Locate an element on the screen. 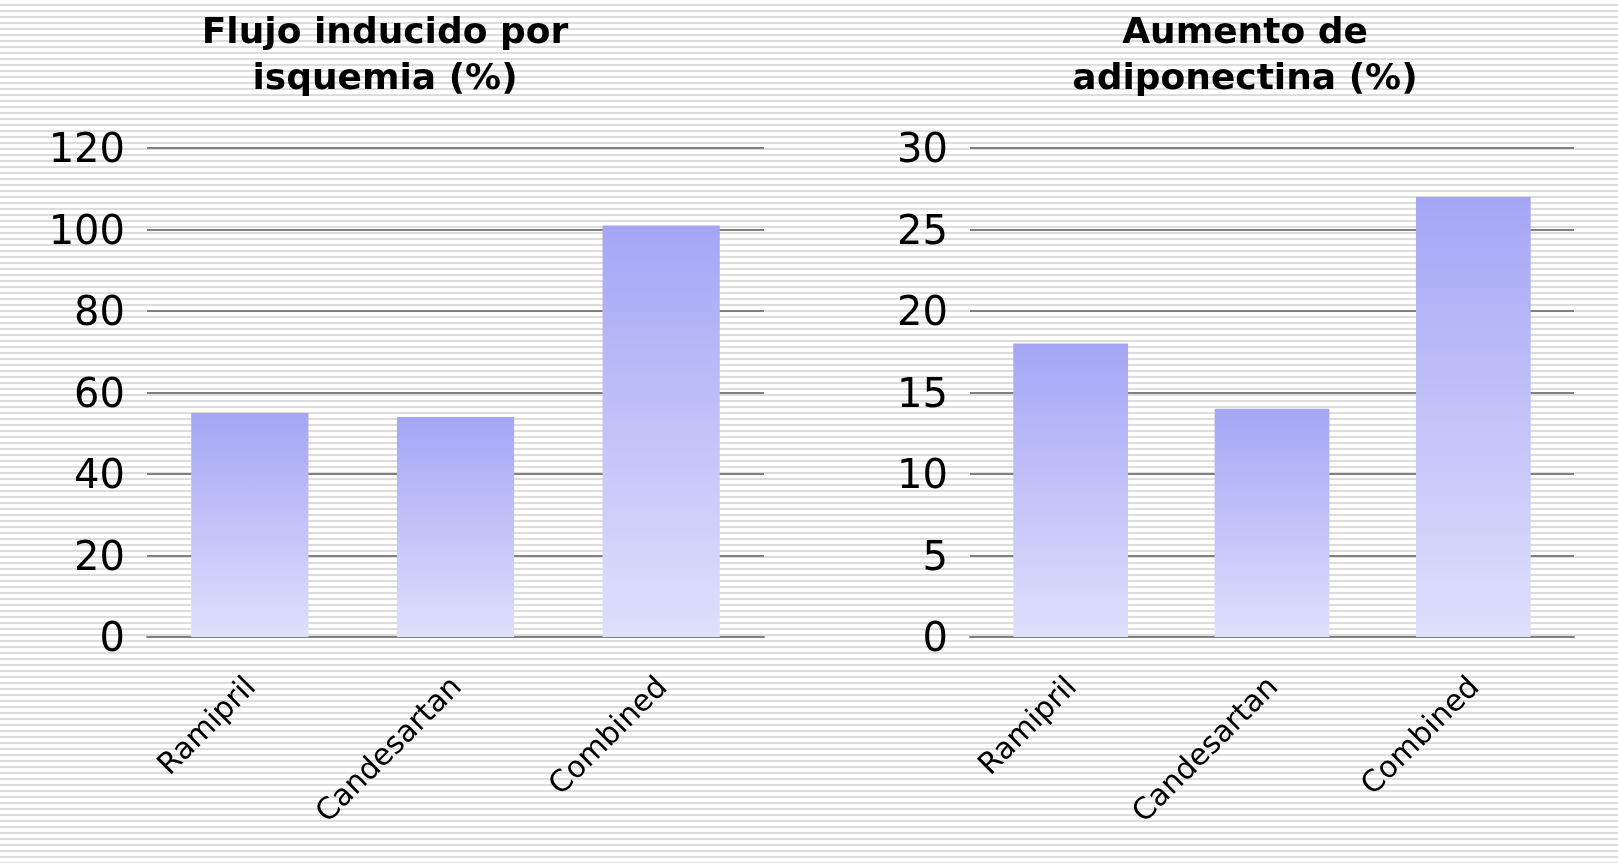  chart-title: Flujo inducido por isquemia (%) is located at coordinates (385, 53).